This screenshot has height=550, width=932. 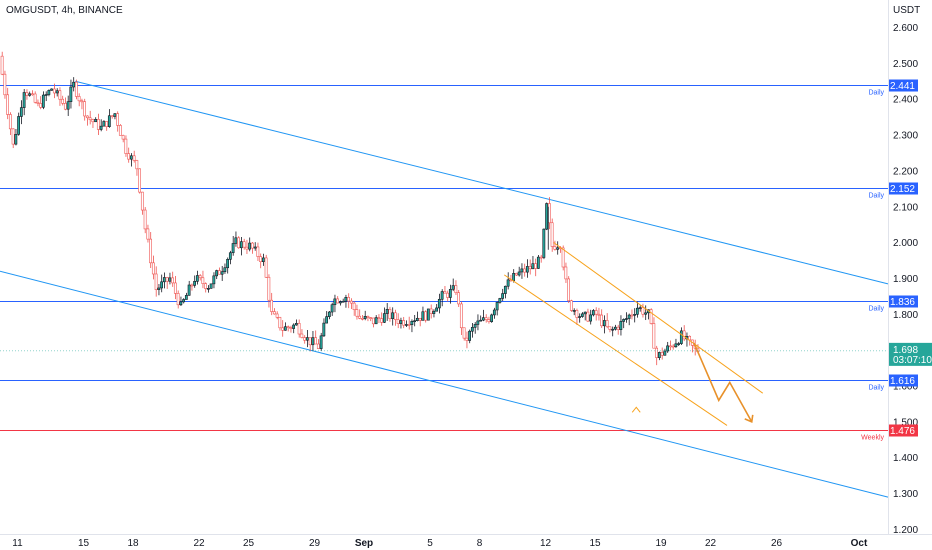 I want to click on projected-path, so click(x=723, y=382).